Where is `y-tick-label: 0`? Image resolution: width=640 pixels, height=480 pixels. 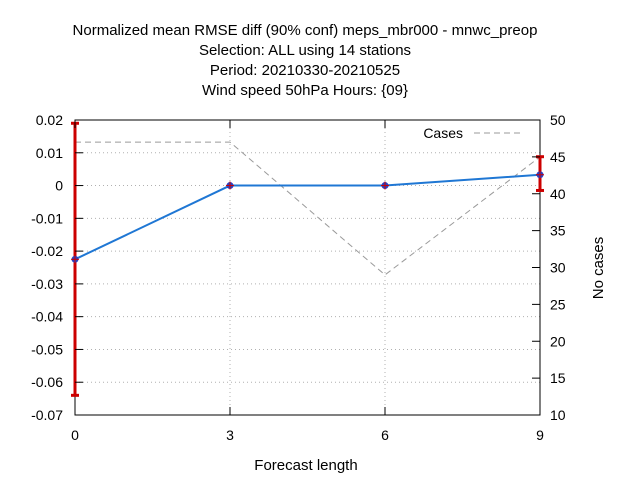 y-tick-label: 0 is located at coordinates (59, 186).